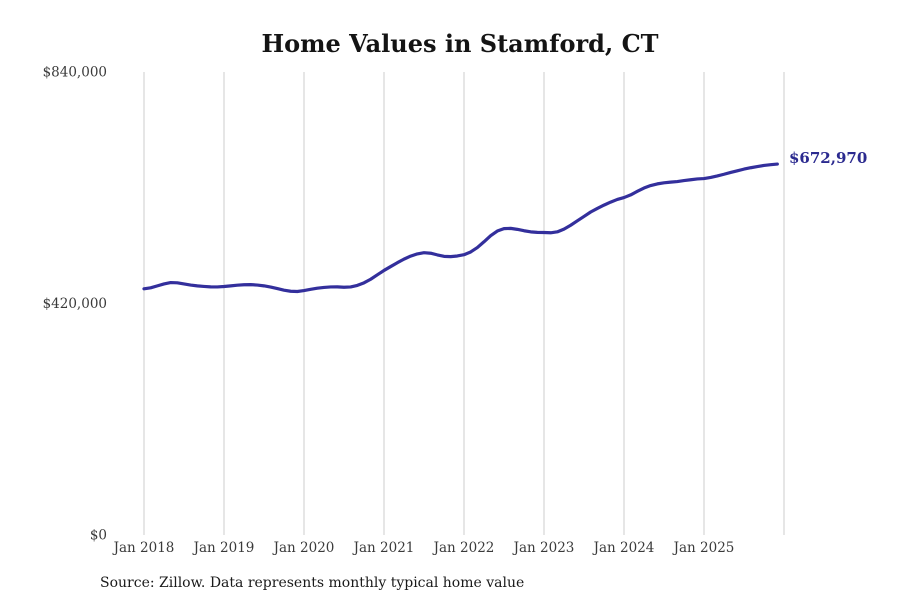 The width and height of the screenshot is (900, 600). What do you see at coordinates (623, 548) in the screenshot?
I see `x-tick-label: Jan 2024` at bounding box center [623, 548].